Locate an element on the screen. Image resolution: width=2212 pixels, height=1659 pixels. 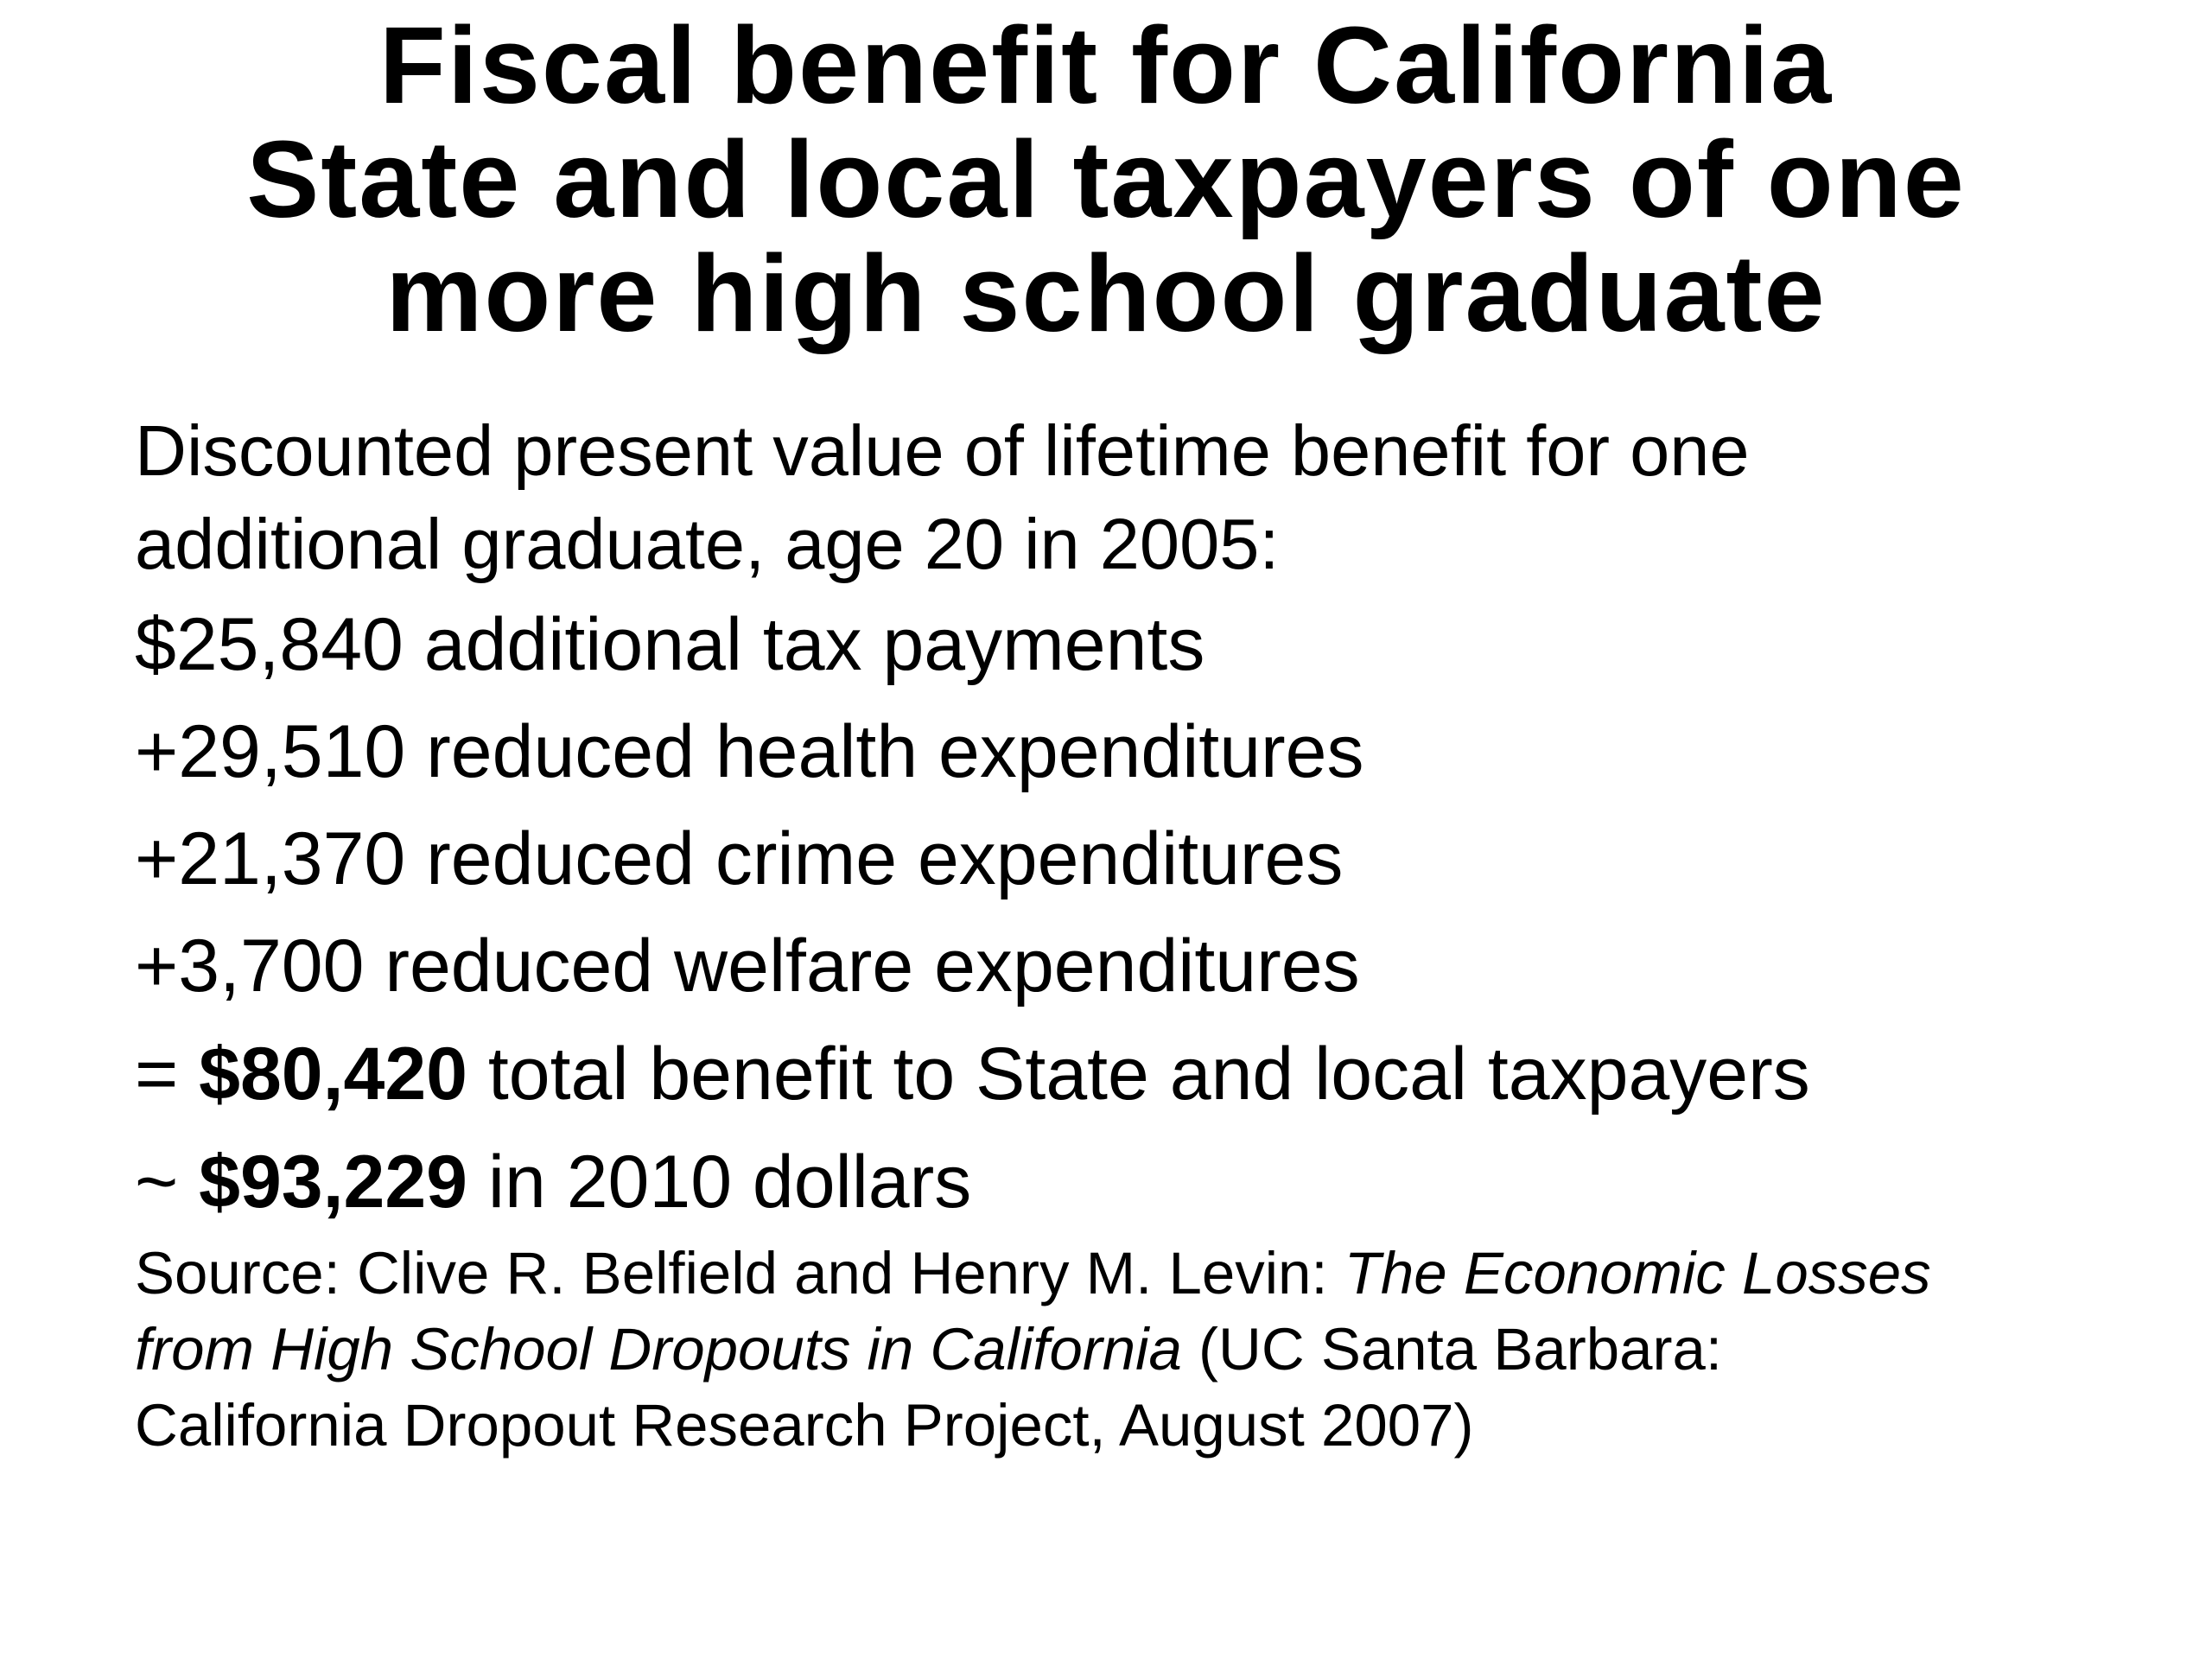
total-amount: $80,420 is located at coordinates (333, 1074).